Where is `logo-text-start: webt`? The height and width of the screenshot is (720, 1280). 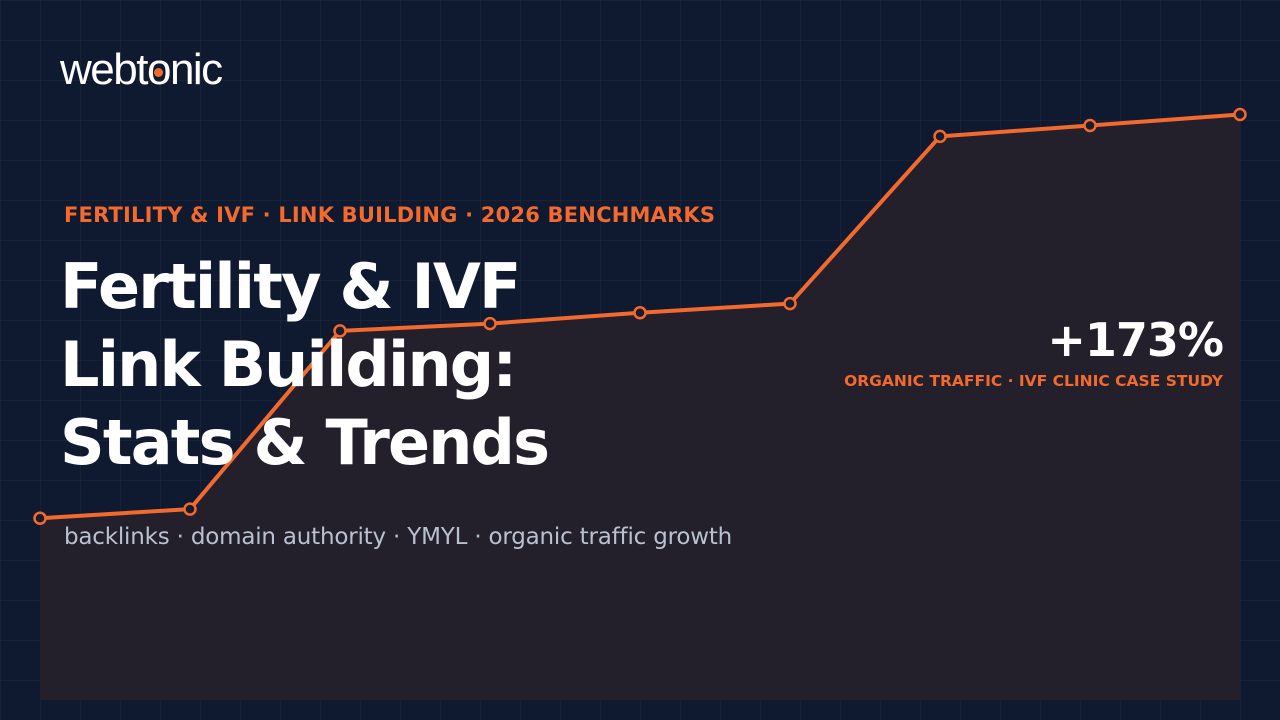 logo-text-start: webt is located at coordinates (104, 69).